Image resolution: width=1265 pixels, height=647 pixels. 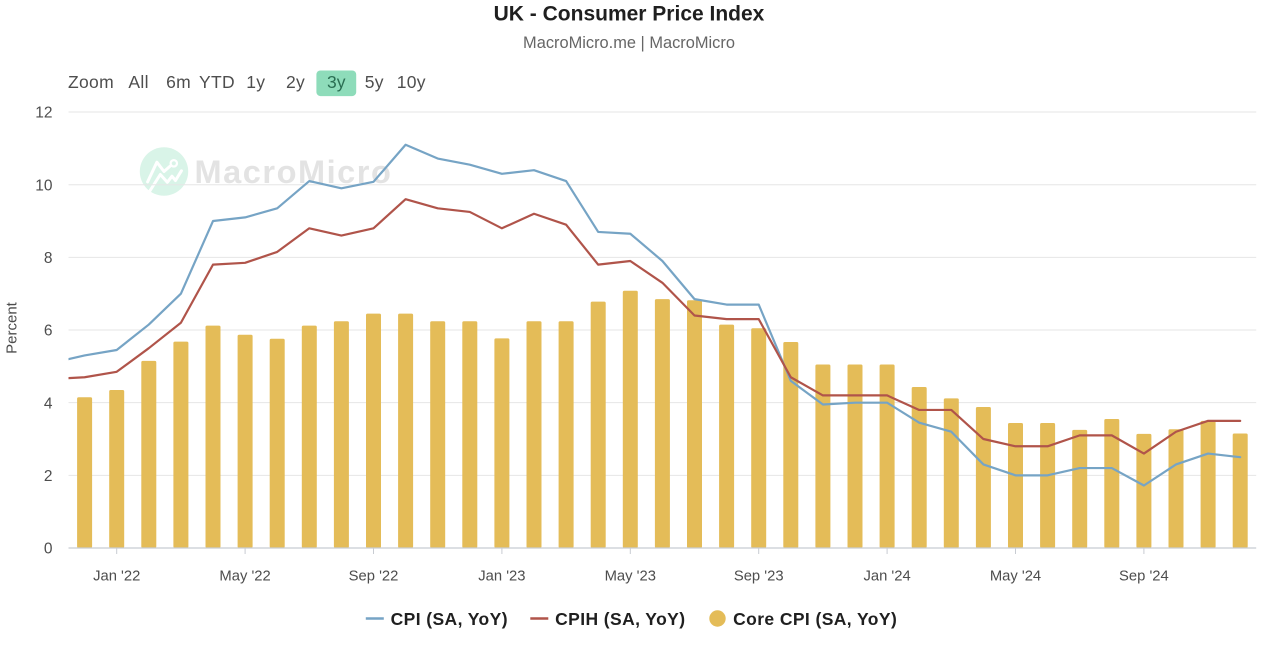 I want to click on svg-text: Jan '24, so click(x=886, y=577).